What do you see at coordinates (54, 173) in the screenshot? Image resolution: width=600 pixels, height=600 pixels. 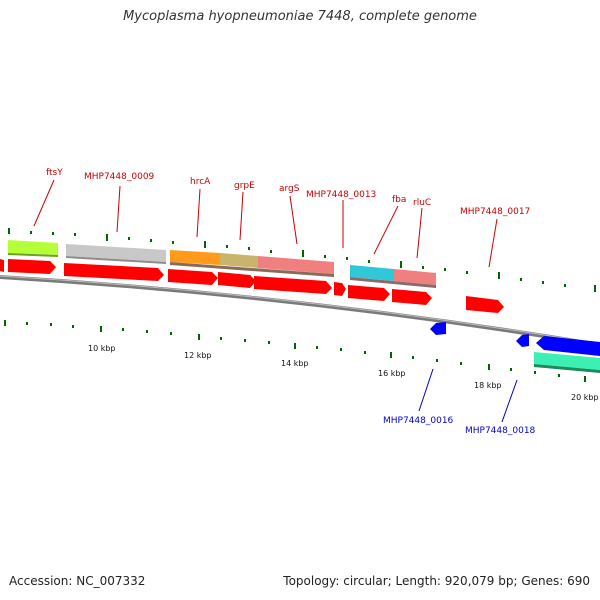 I see `gene-label-ftsY: ftsY` at bounding box center [54, 173].